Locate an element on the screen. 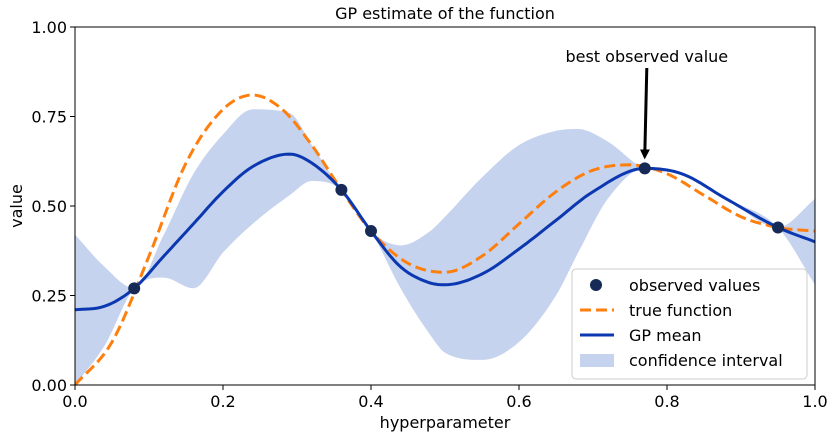  legend-label: GP mean is located at coordinates (665, 335).